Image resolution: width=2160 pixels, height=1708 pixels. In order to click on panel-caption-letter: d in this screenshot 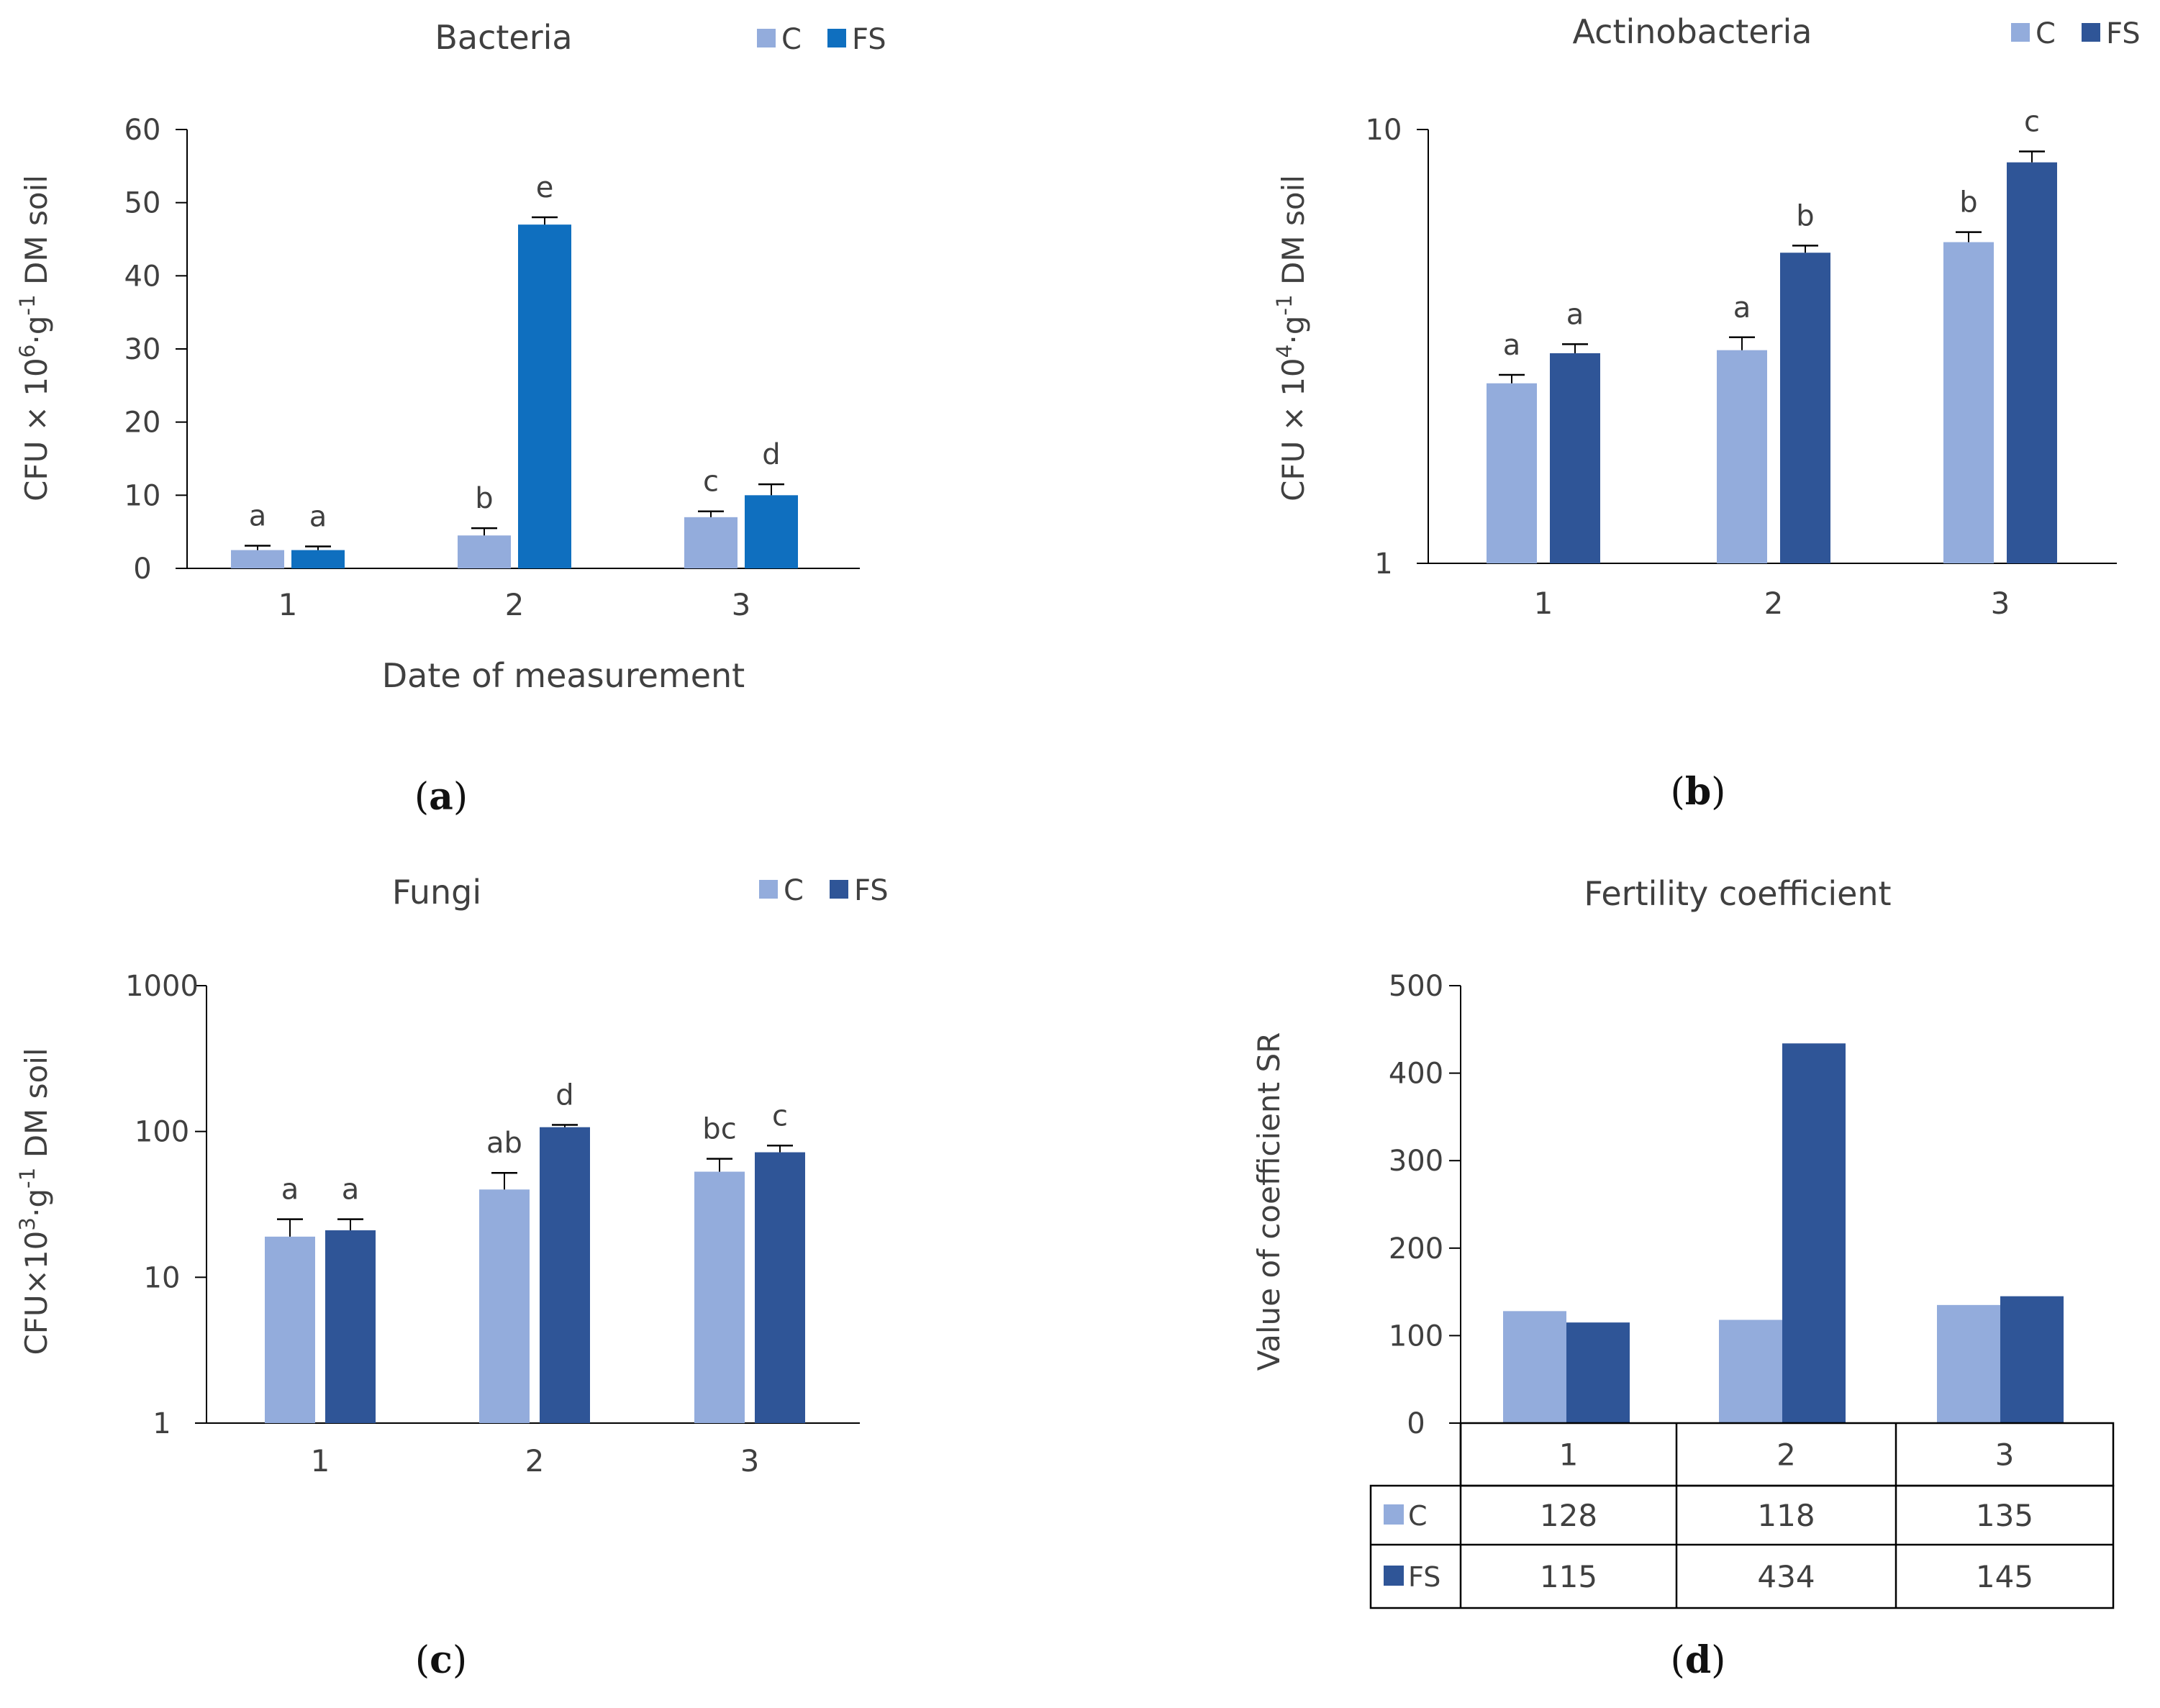, I will do `click(1698, 1660)`.